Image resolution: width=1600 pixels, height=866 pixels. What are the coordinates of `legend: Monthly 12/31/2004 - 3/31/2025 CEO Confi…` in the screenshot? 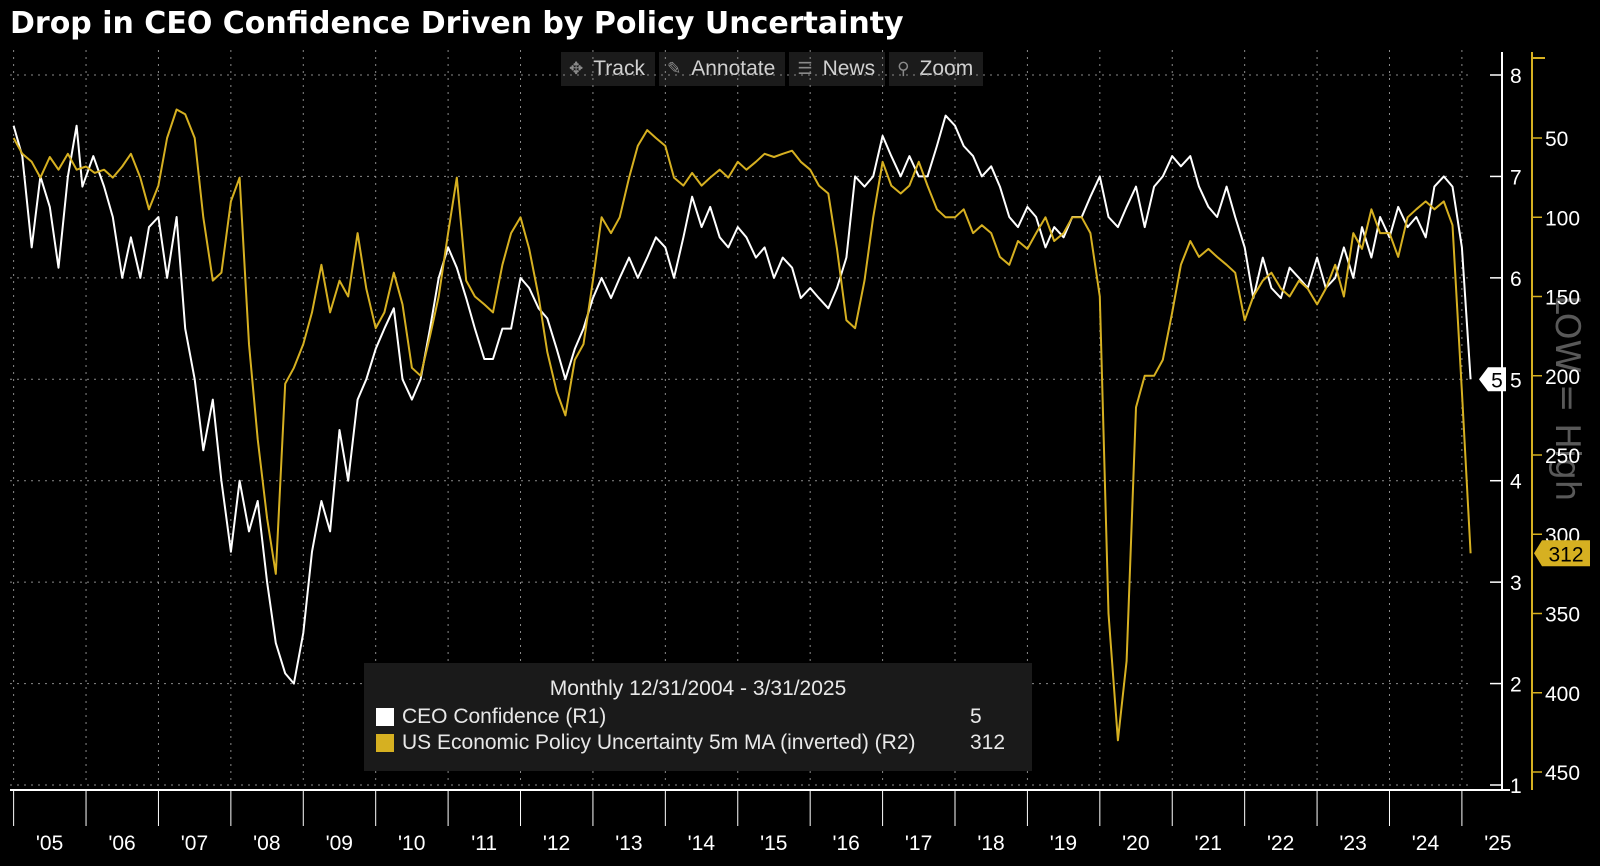 It's located at (698, 717).